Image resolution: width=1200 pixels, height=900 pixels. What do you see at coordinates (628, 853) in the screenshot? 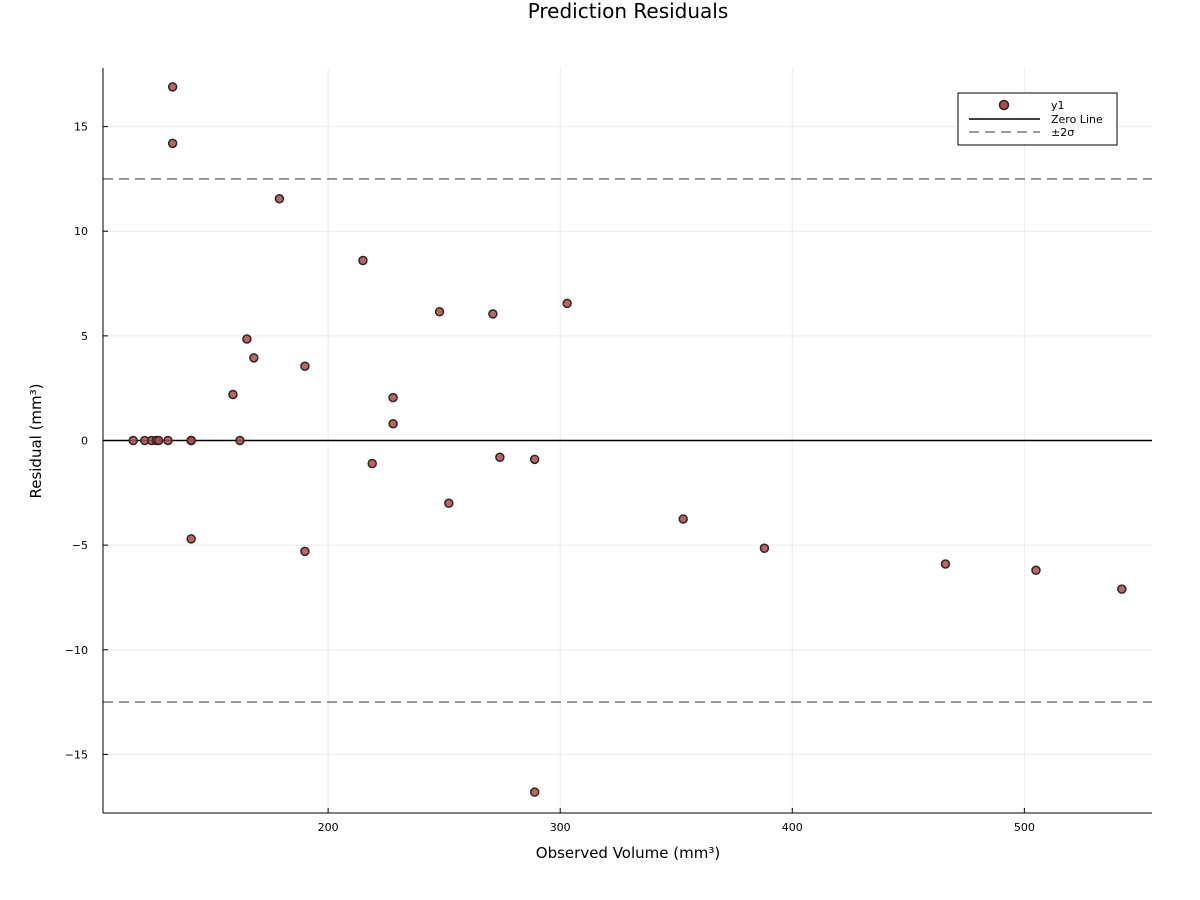
I see `x-axis-label: Observed Volume (mm³)` at bounding box center [628, 853].